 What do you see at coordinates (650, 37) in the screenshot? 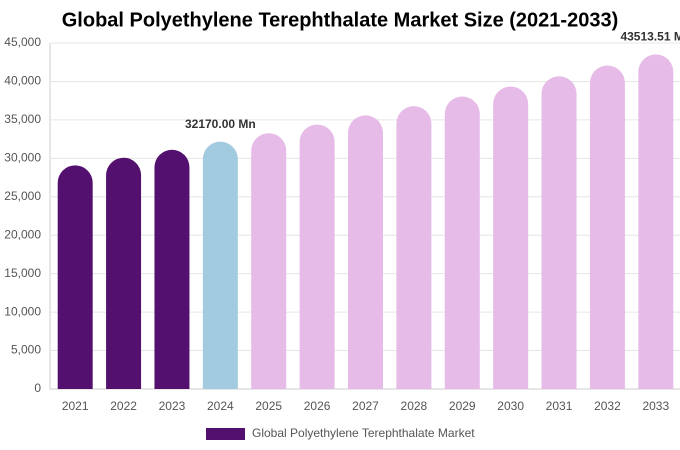
I see `value-label: 43513.51 Mn` at bounding box center [650, 37].